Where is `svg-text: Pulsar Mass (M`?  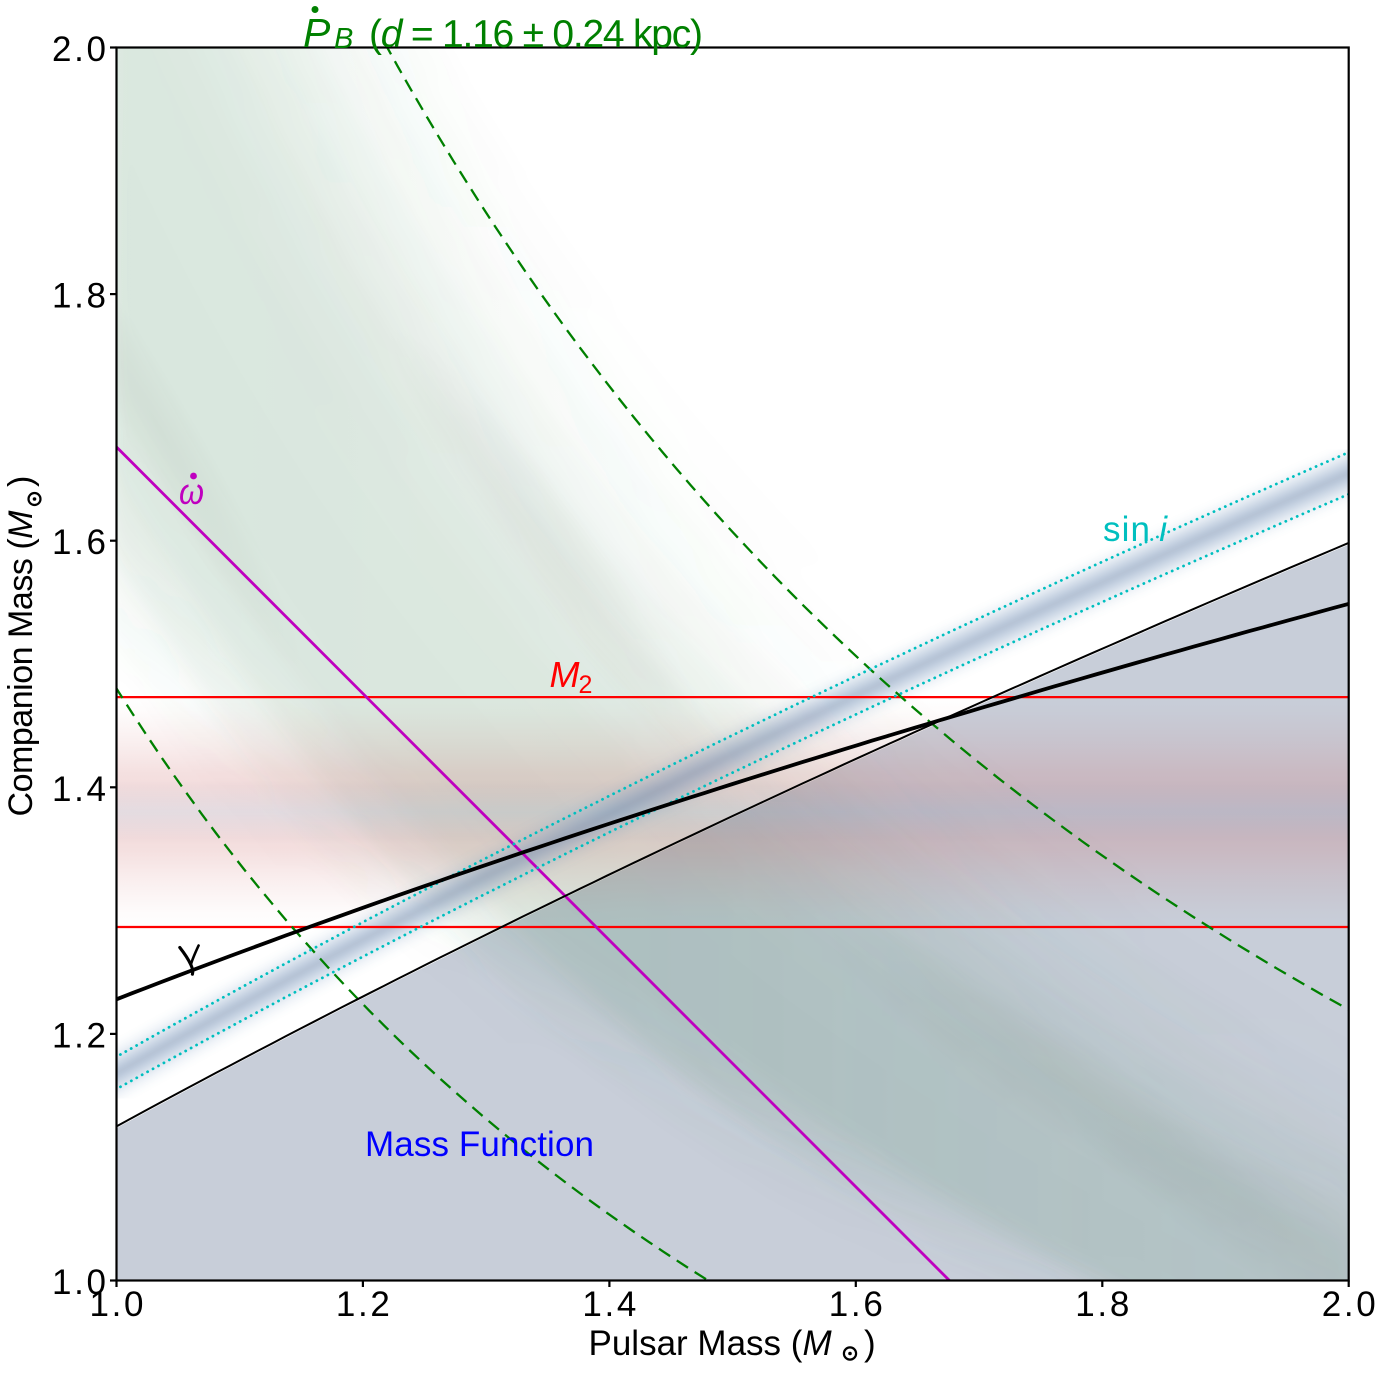
svg-text: Pulsar Mass (M is located at coordinates (711, 1343).